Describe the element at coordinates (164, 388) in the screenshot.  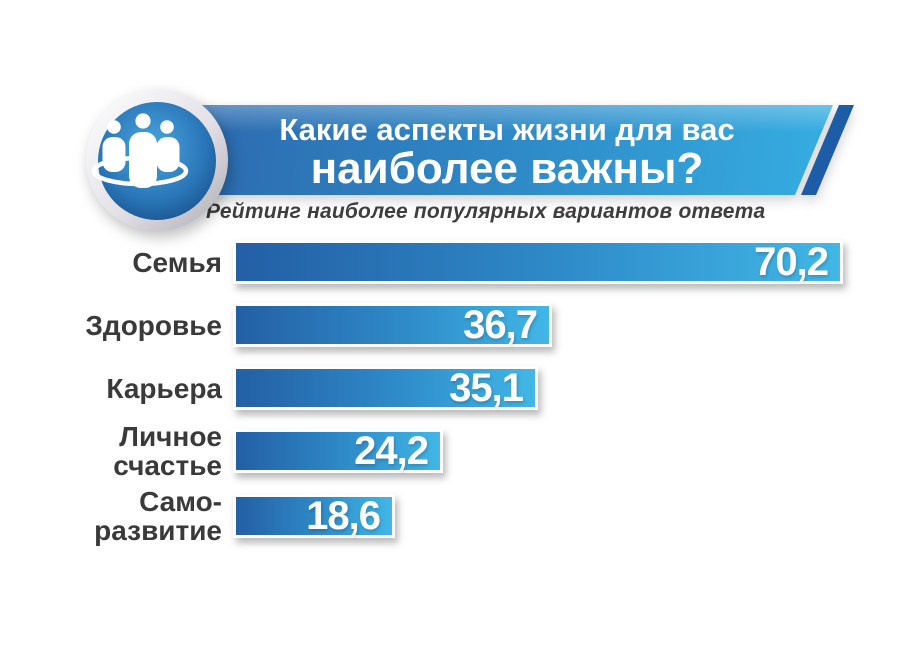
I see `category-label: Карьера` at that location.